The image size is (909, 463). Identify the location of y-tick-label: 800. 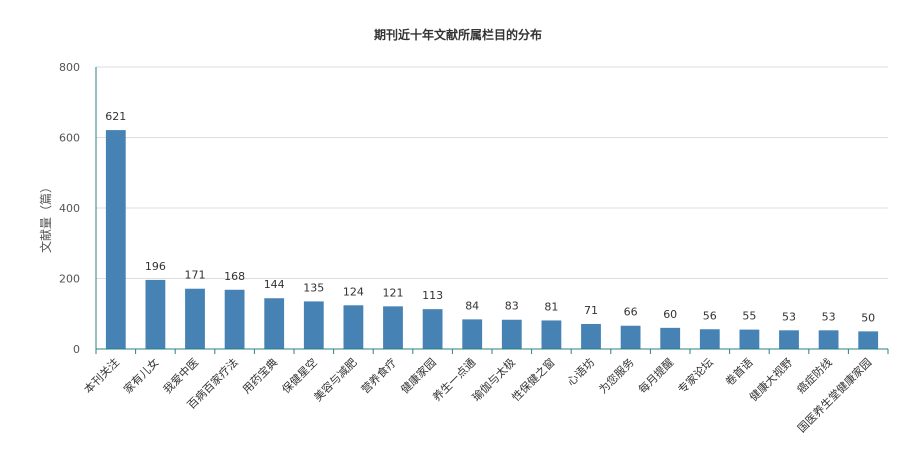
(69, 67).